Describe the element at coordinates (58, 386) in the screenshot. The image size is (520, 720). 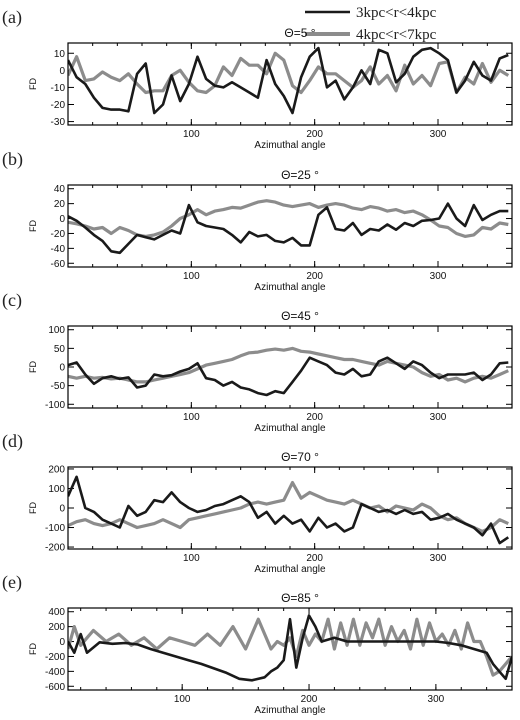
I see `y-tick-label: -50` at that location.